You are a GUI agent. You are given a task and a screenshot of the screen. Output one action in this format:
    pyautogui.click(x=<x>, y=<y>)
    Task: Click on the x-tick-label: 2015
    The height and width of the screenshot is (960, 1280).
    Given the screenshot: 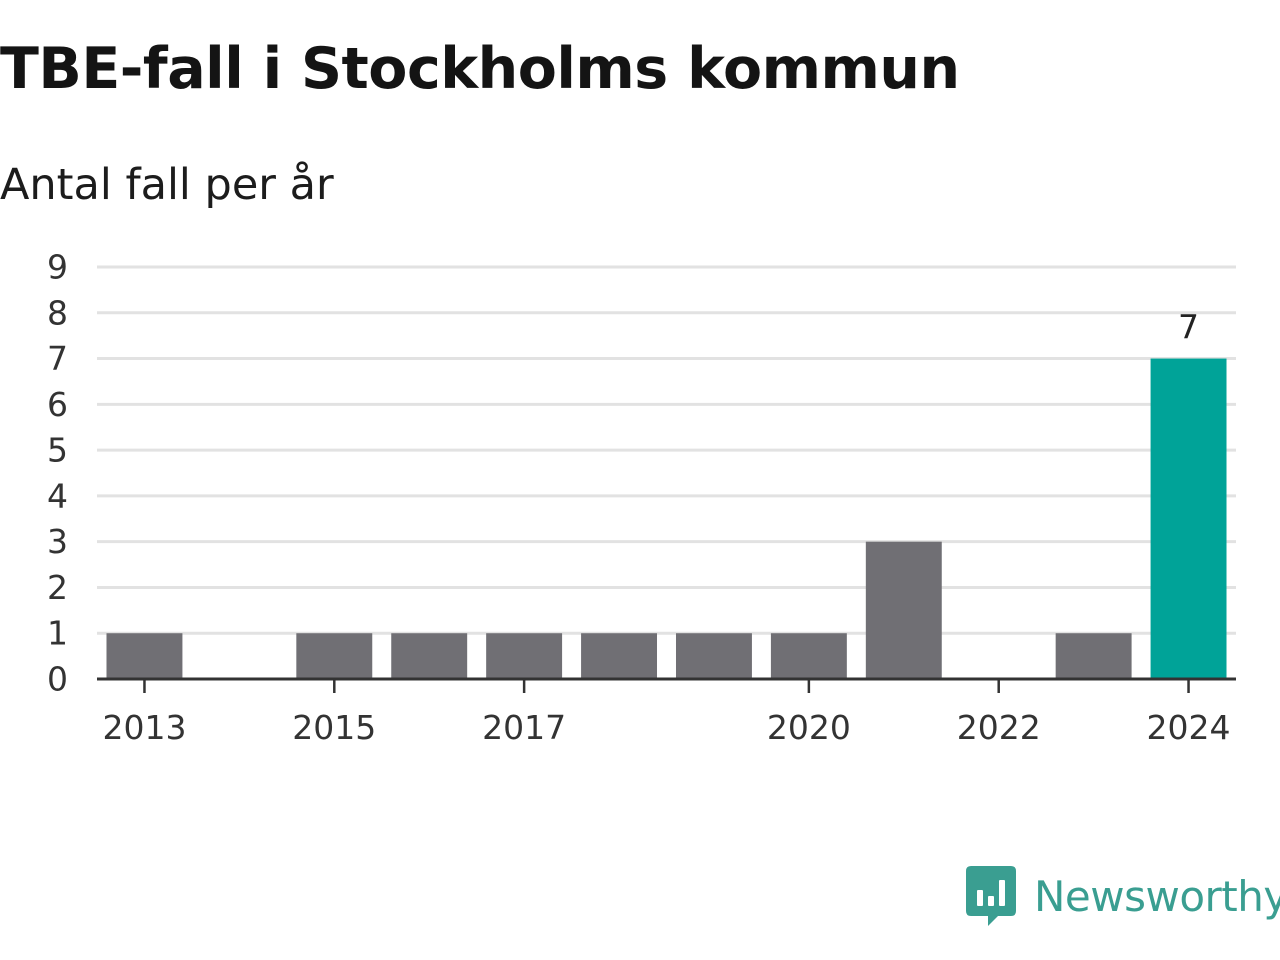 What is the action you would take?
    pyautogui.click(x=334, y=727)
    